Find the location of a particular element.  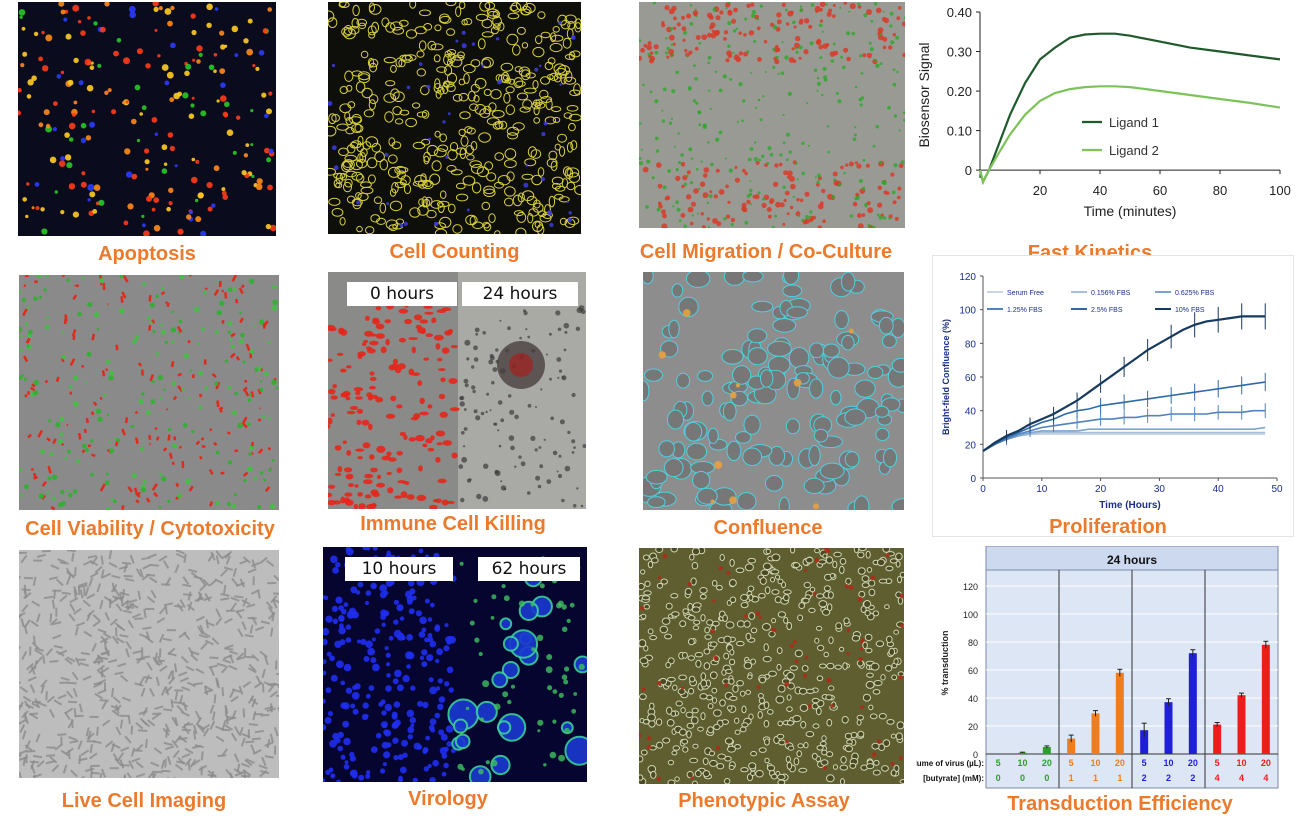

y-tick-label: 0.10 is located at coordinates (959, 131).